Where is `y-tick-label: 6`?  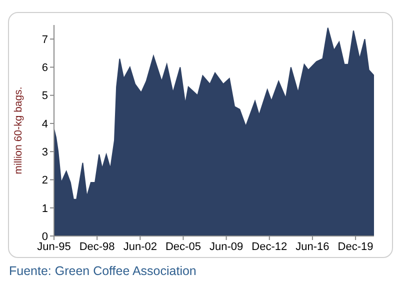 y-tick-label: 6 is located at coordinates (45, 68).